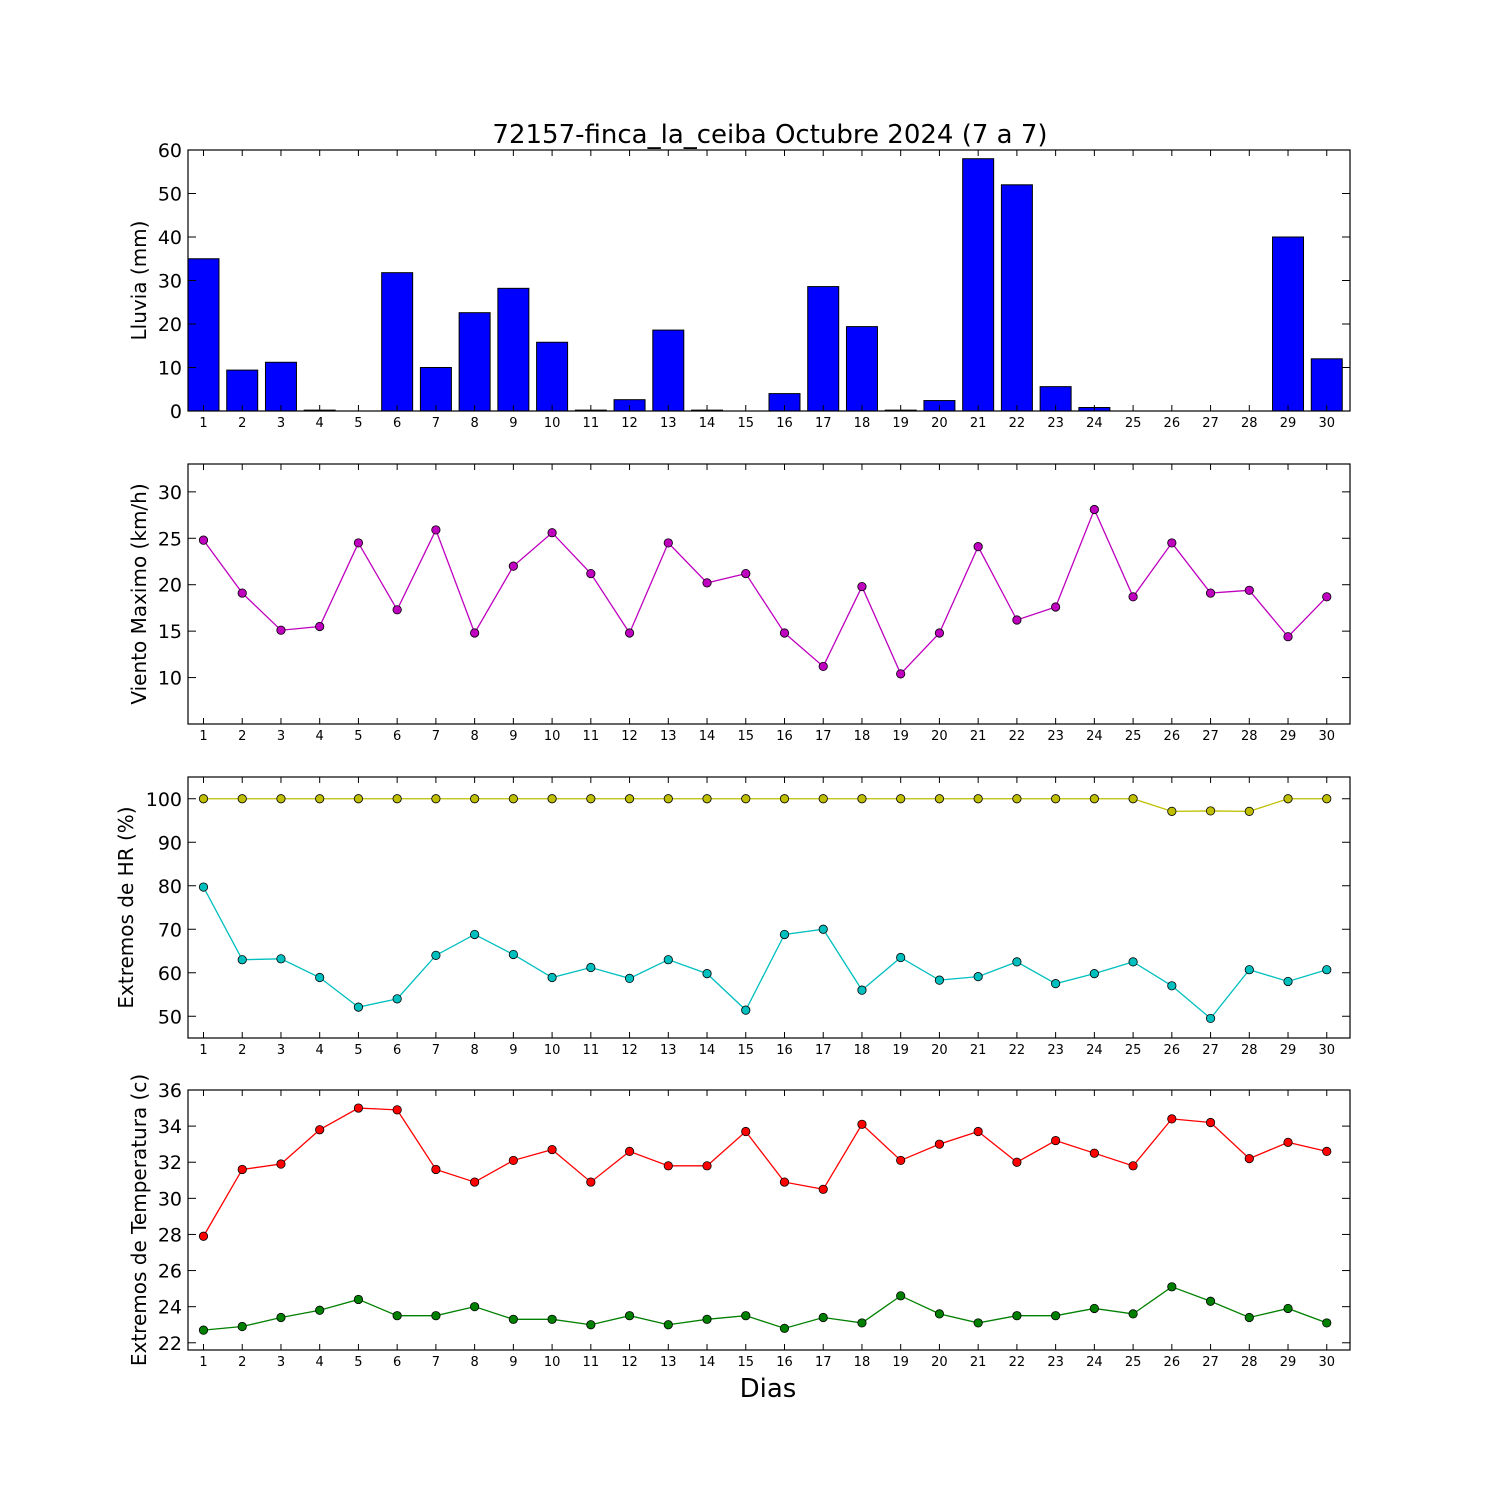 The image size is (1500, 1500). Describe the element at coordinates (281, 1362) in the screenshot. I see `x-tick-label: 3` at that location.